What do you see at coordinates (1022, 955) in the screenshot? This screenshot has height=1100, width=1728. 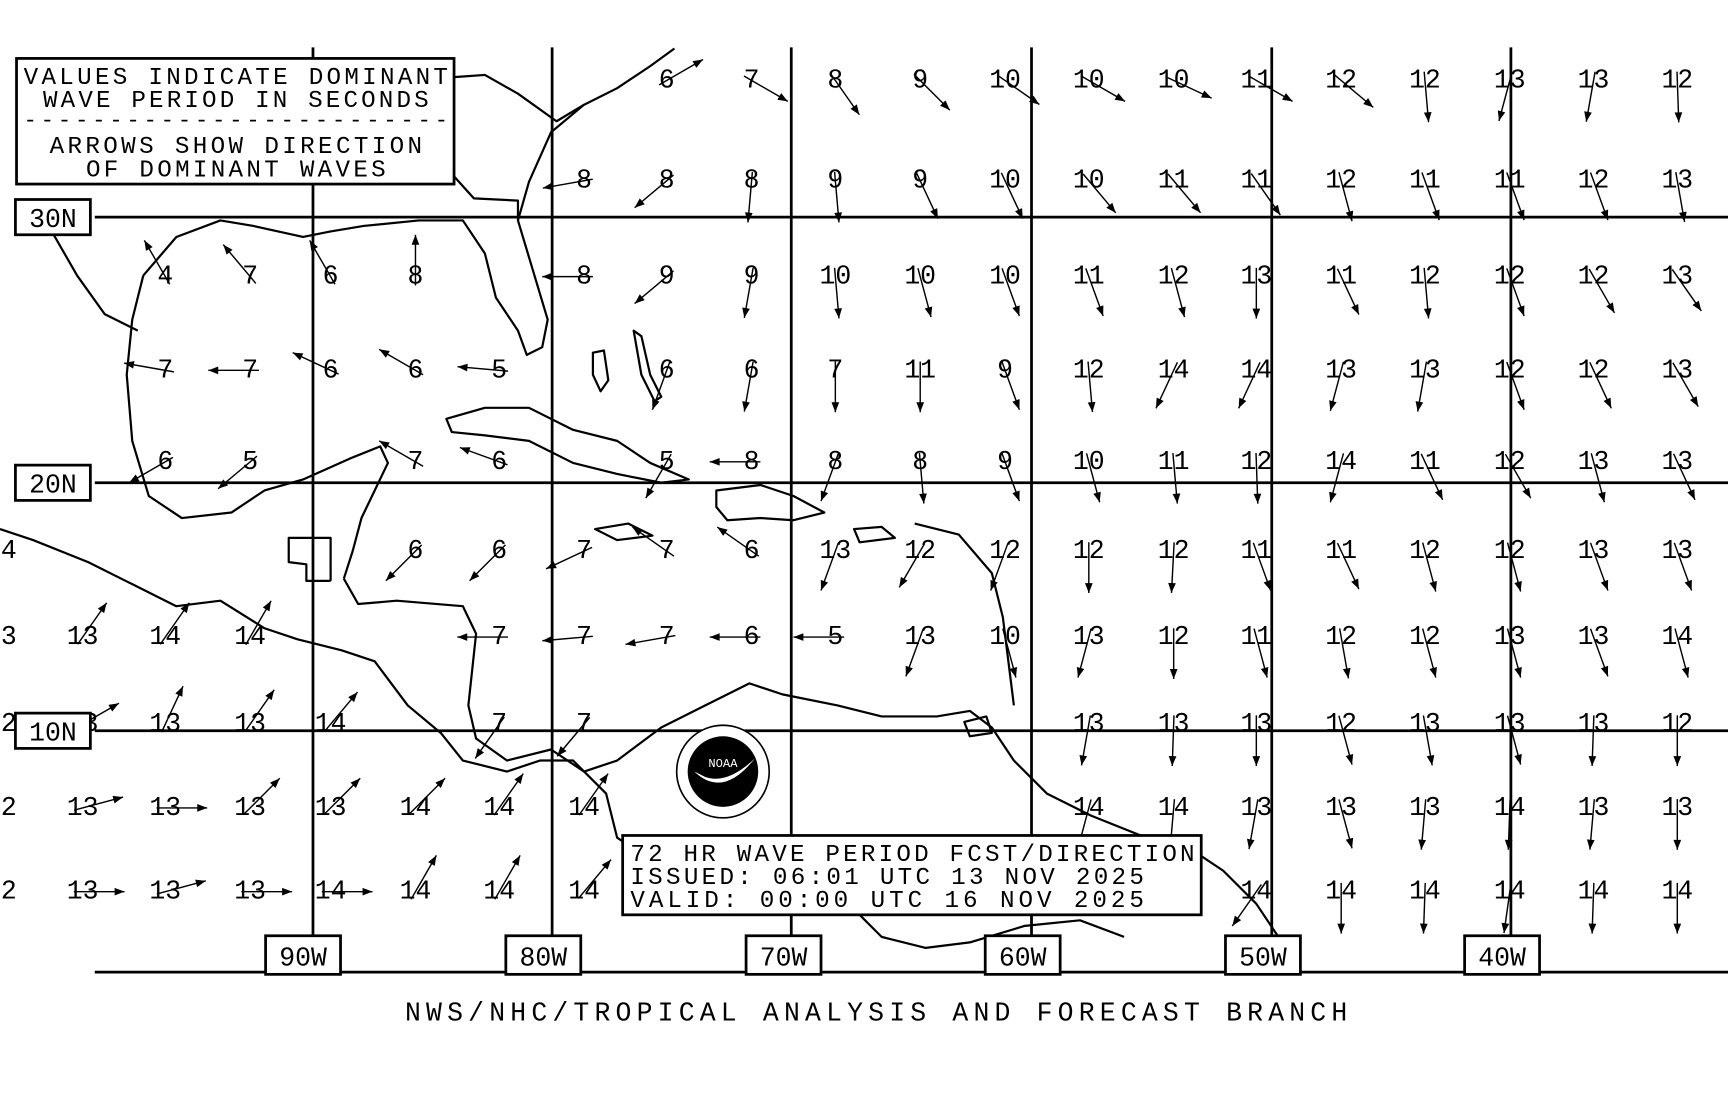 I see `lon-label-box-60w` at bounding box center [1022, 955].